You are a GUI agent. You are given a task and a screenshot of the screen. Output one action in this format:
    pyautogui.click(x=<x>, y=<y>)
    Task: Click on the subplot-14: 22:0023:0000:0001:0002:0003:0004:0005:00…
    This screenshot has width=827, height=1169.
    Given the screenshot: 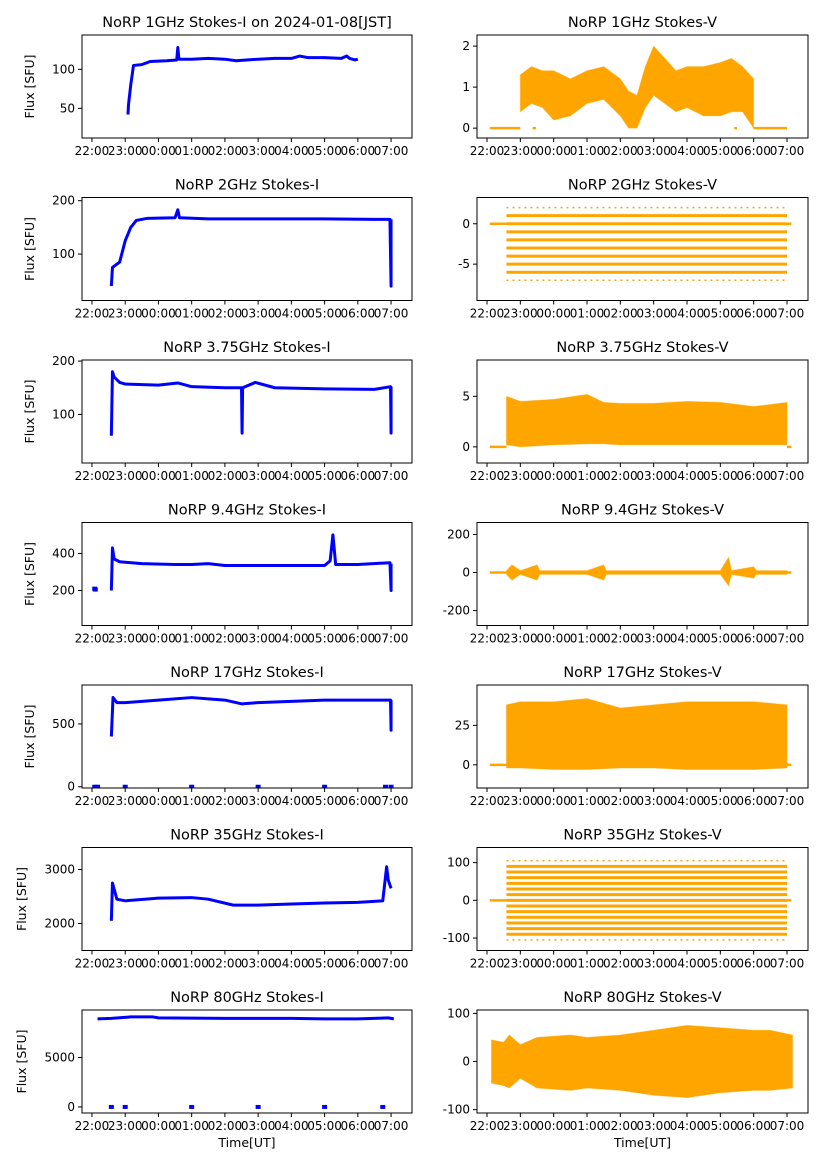 What is the action you would take?
    pyautogui.click(x=626, y=1070)
    